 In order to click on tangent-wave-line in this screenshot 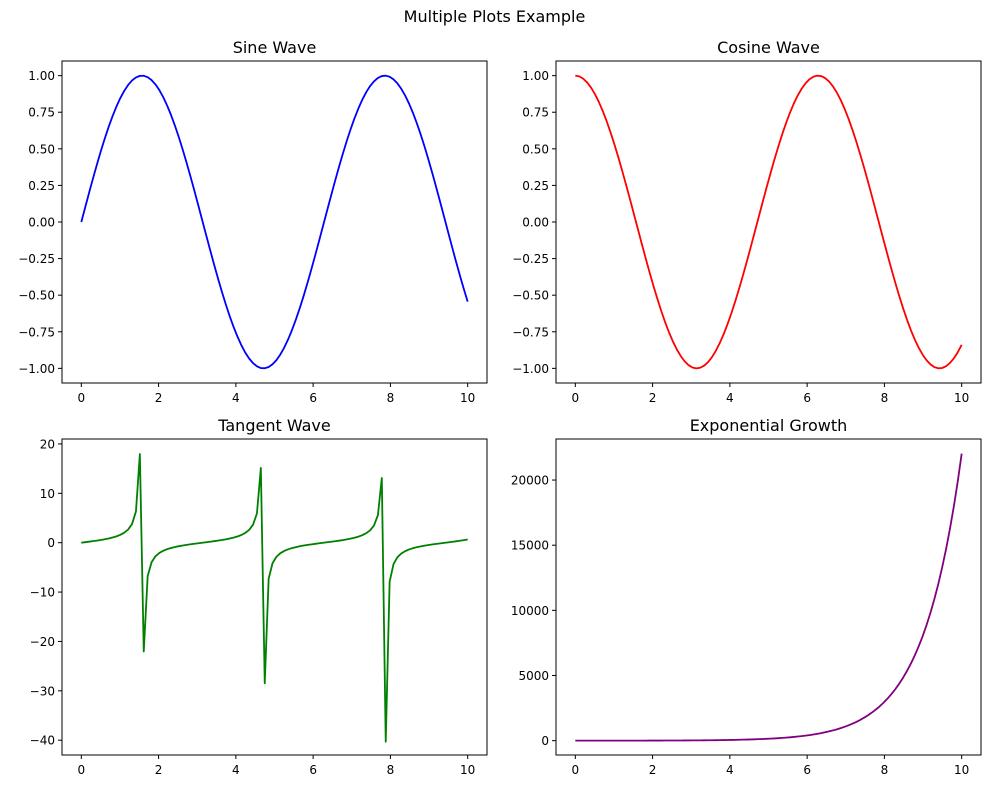, I will do `click(274, 598)`.